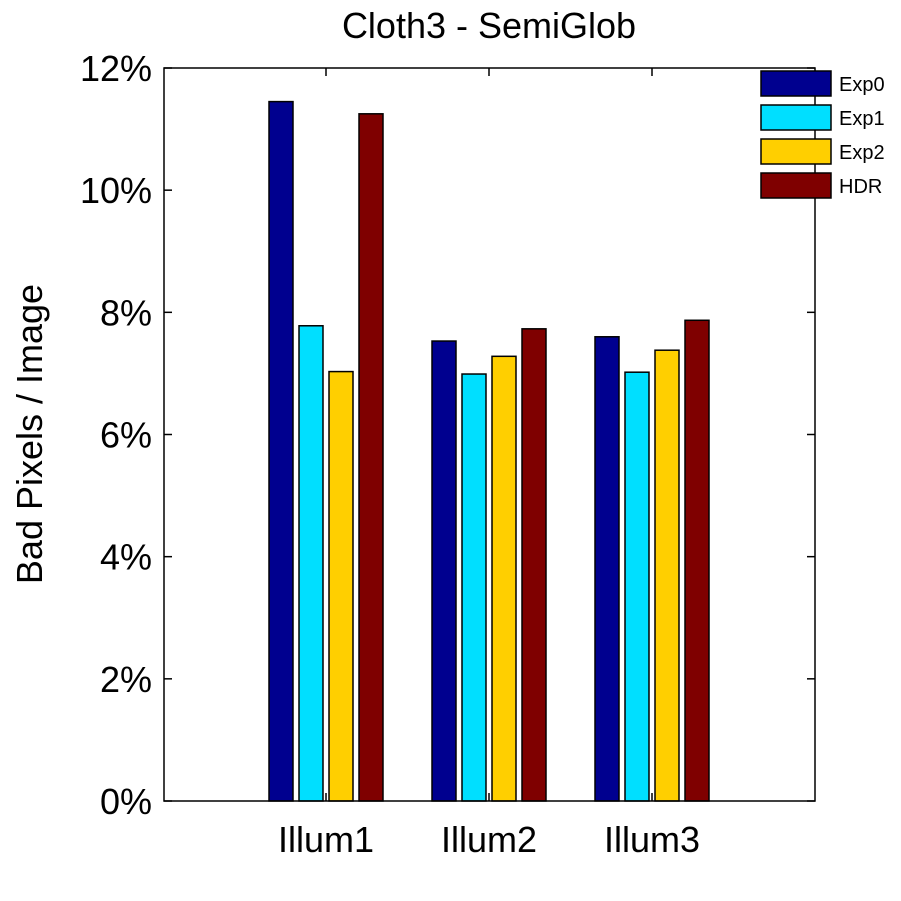 The image size is (901, 901). Describe the element at coordinates (860, 187) in the screenshot. I see `legend-label-hdr: HDR` at that location.